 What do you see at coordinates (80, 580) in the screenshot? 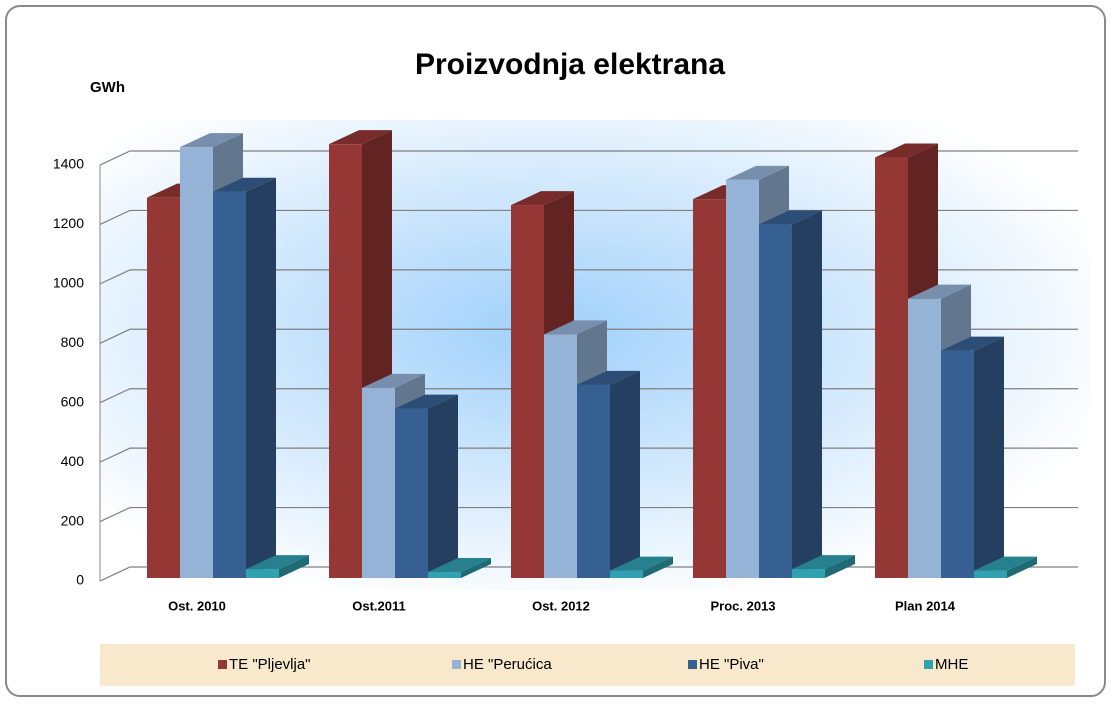
I see `y-tick-label: 0` at bounding box center [80, 580].